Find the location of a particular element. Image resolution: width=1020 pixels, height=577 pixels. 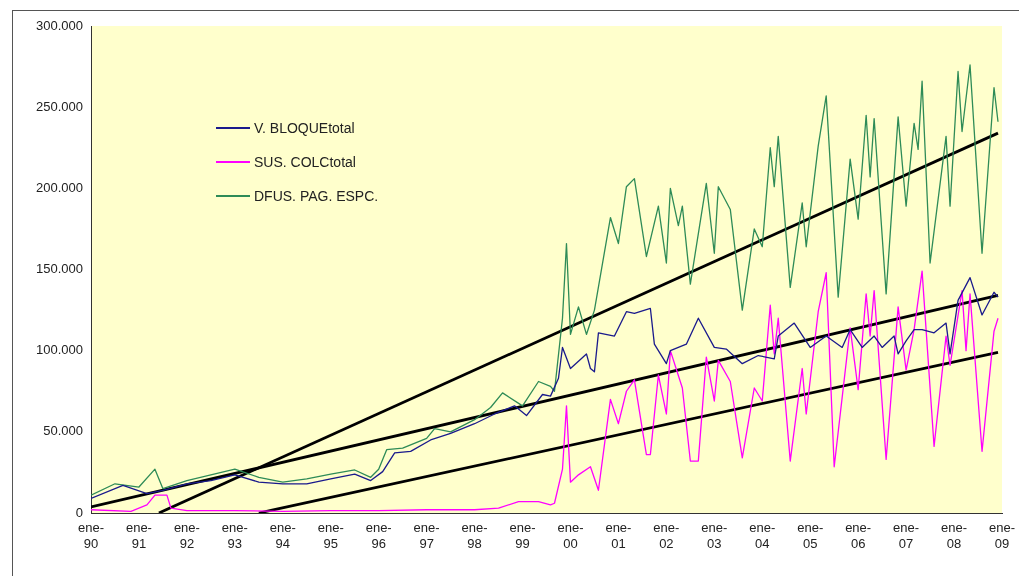

legend-label: DFUS. PAG. ESPC. is located at coordinates (316, 196).